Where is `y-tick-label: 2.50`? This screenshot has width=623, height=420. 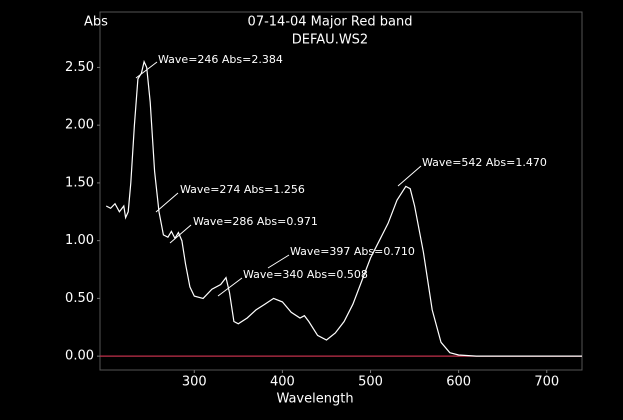 y-tick-label: 2.50 is located at coordinates (79, 67).